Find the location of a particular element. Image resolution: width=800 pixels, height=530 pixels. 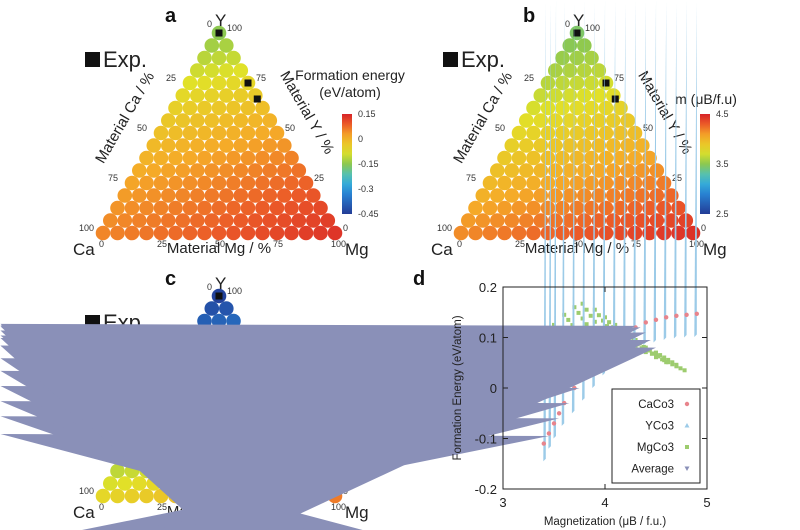

exp-legend-label: Exp. is located at coordinates (483, 59).